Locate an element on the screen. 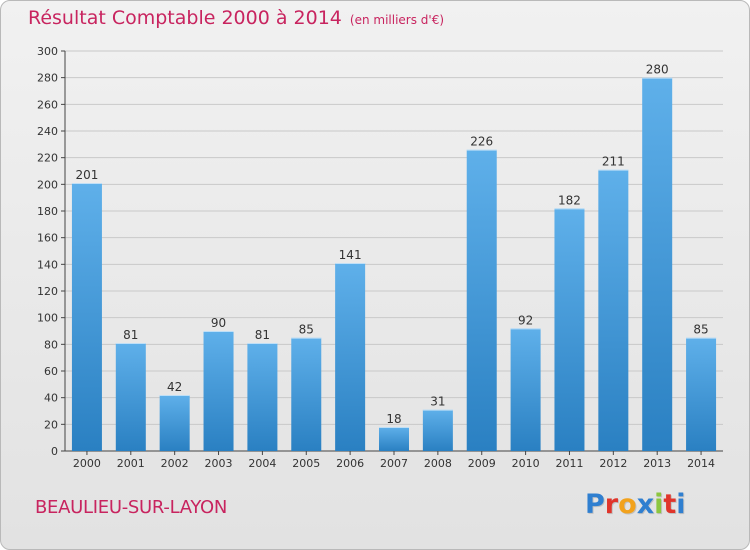 The height and width of the screenshot is (550, 750). y-tick-label: 200 is located at coordinates (47, 184).